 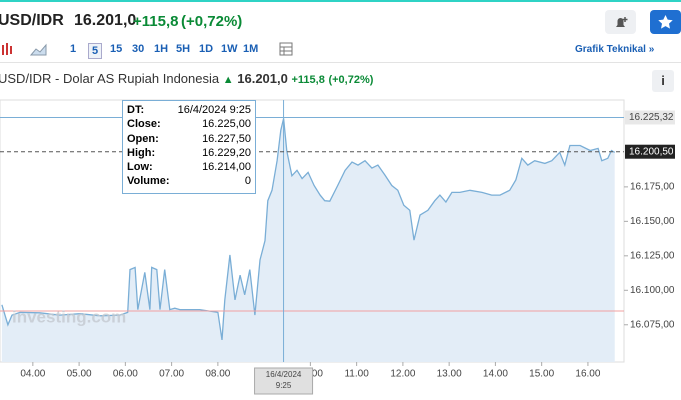 What do you see at coordinates (652, 187) in the screenshot?
I see `y-tick-label: 16.175,00` at bounding box center [652, 187].